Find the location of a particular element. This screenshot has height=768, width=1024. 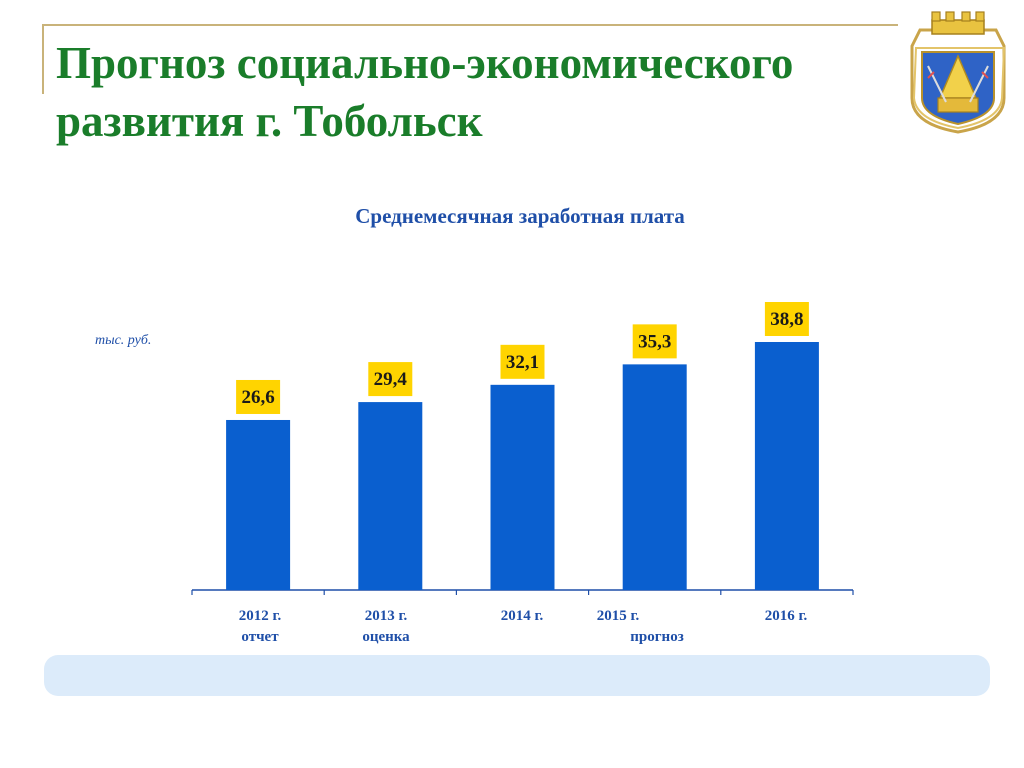

tobolsk-coat-of-arms-icon is located at coordinates (958, 72).